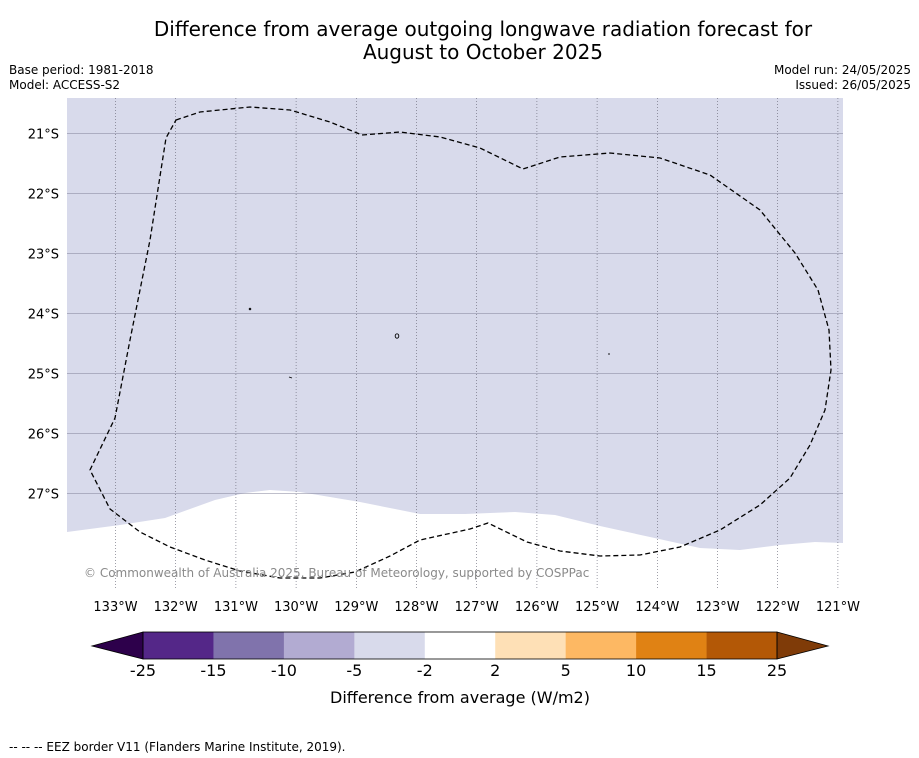 The width and height of the screenshot is (919, 758). Describe the element at coordinates (43, 435) in the screenshot. I see `lat-label: 26°S` at that location.